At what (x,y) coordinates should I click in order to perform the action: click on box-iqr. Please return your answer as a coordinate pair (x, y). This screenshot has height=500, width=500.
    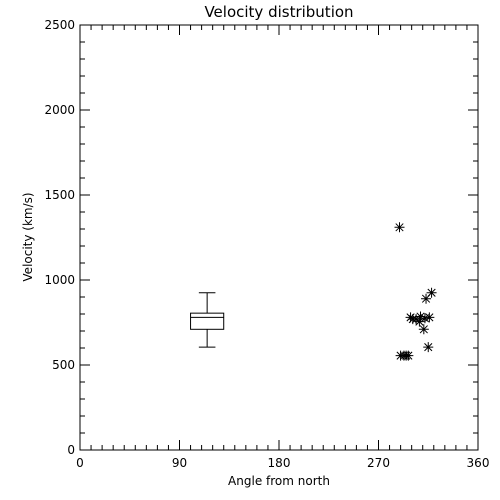
    Looking at the image, I should click on (207, 321).